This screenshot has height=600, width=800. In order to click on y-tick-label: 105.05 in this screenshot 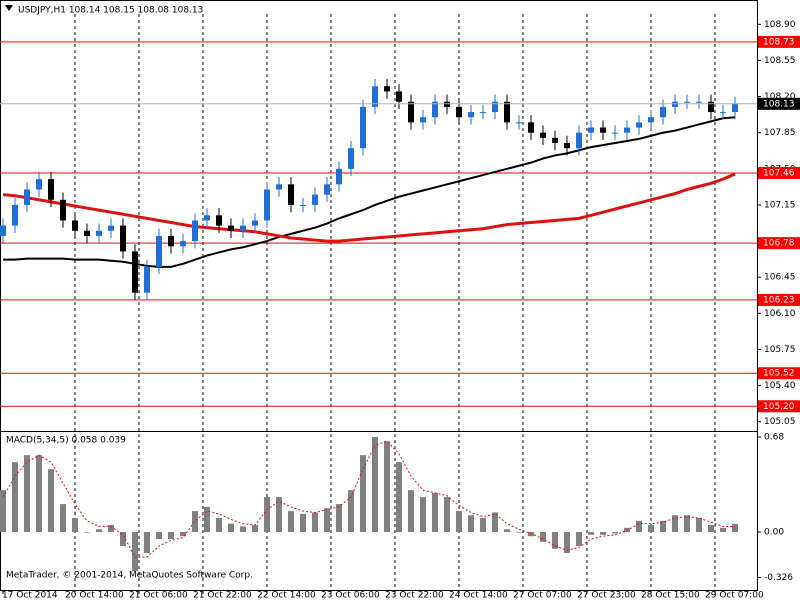, I will do `click(780, 422)`.